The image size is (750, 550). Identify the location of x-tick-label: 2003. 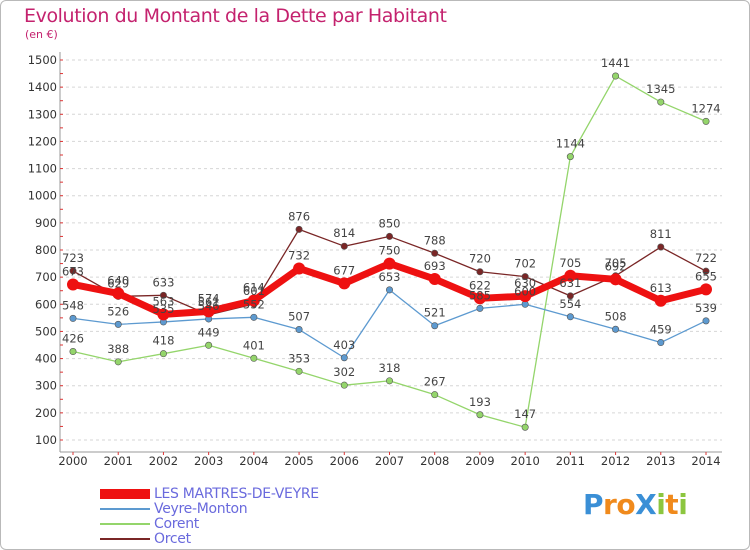
(208, 461).